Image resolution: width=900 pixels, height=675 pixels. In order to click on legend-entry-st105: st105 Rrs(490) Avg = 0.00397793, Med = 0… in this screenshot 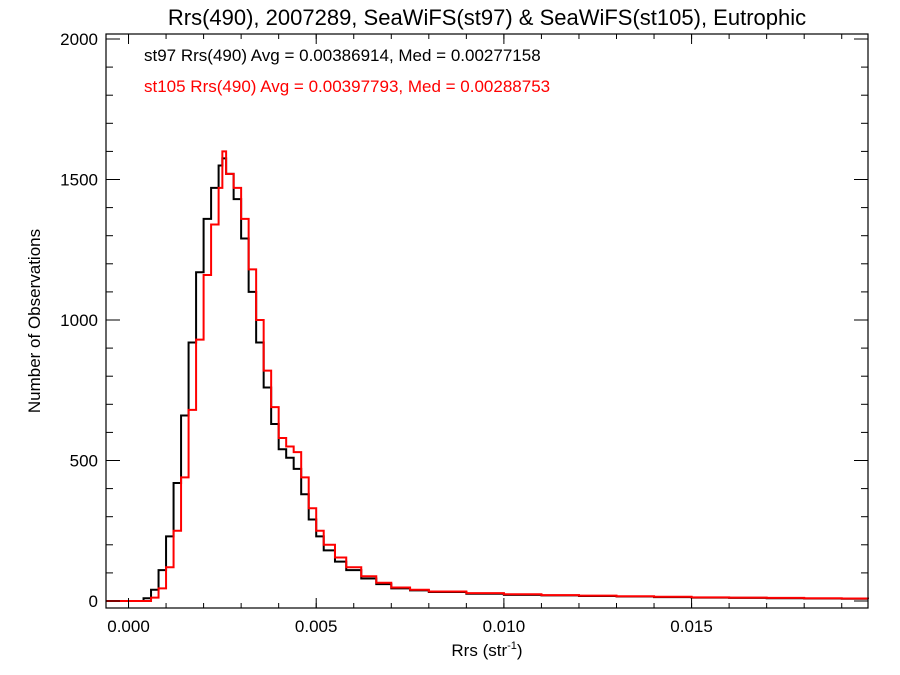, I will do `click(347, 86)`.